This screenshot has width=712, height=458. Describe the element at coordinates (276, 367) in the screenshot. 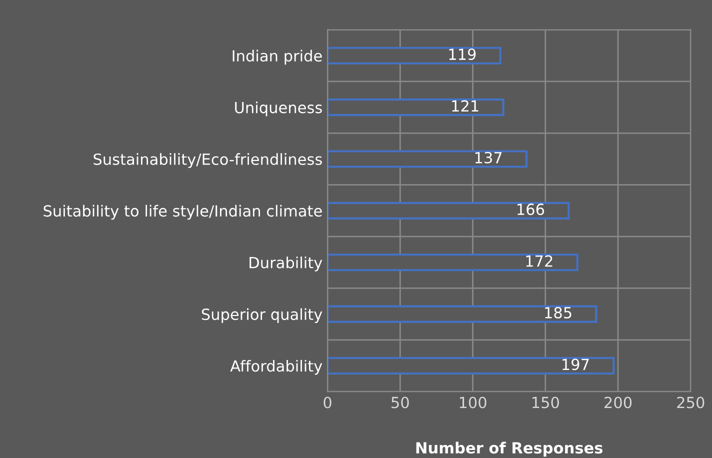

I see `y-tick-label: Affordability` at that location.